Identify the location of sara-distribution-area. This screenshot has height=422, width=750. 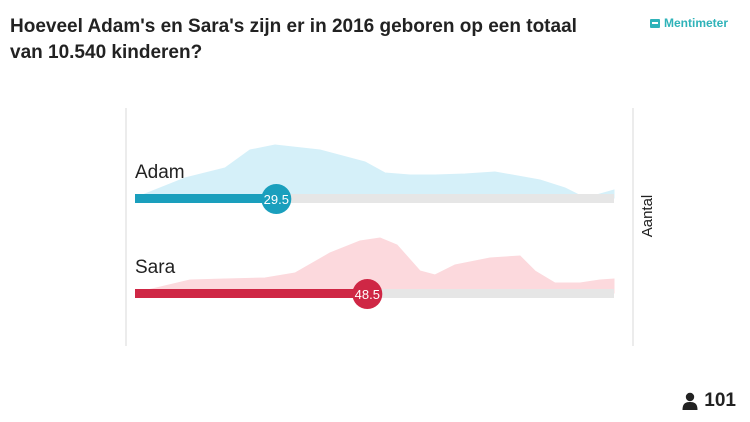
(374, 265).